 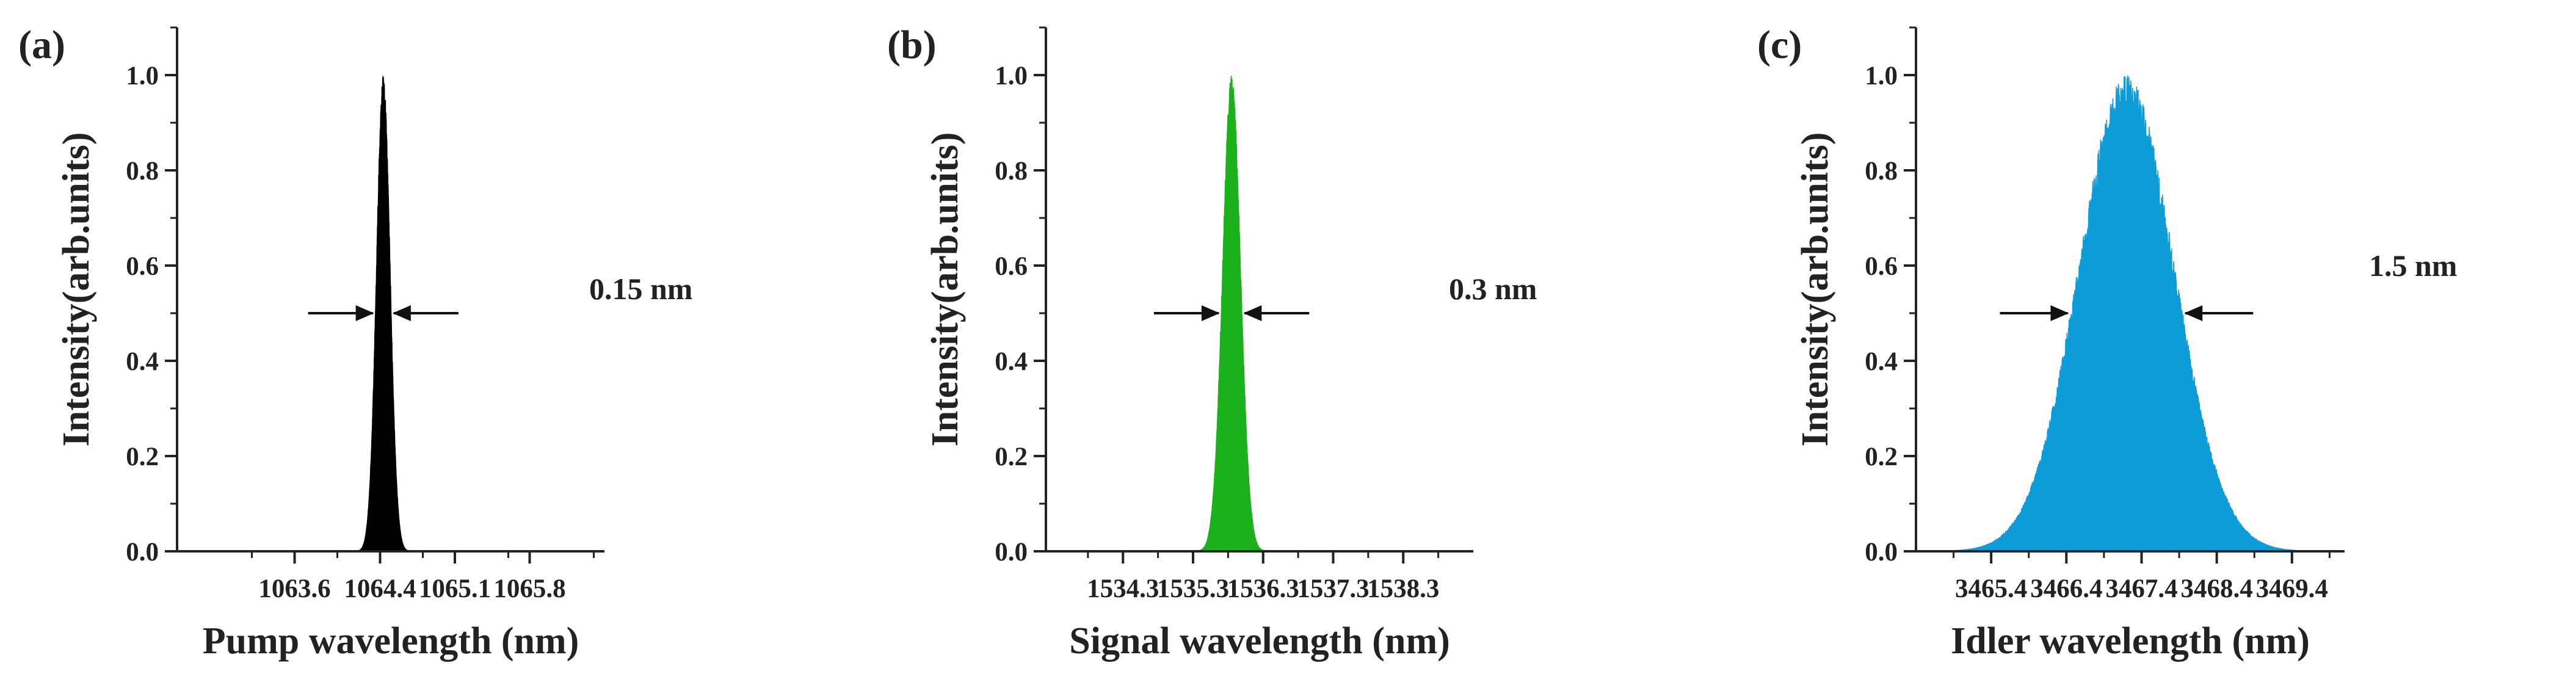 What do you see at coordinates (1779, 45) in the screenshot?
I see `panel-letter: (c)` at bounding box center [1779, 45].